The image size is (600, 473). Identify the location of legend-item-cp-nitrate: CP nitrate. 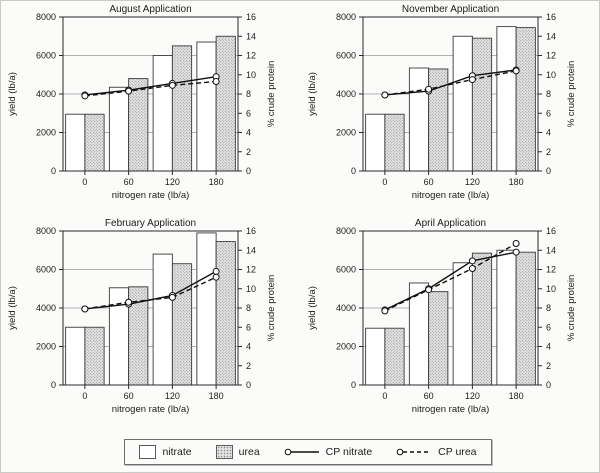
(328, 451).